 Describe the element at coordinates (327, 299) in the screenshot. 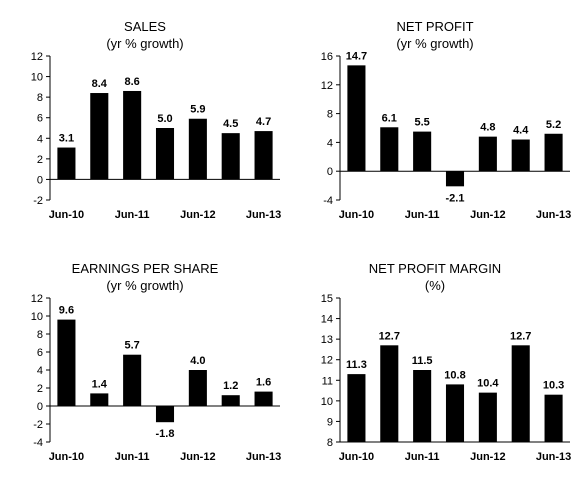

I see `y-tick-label: 15` at that location.